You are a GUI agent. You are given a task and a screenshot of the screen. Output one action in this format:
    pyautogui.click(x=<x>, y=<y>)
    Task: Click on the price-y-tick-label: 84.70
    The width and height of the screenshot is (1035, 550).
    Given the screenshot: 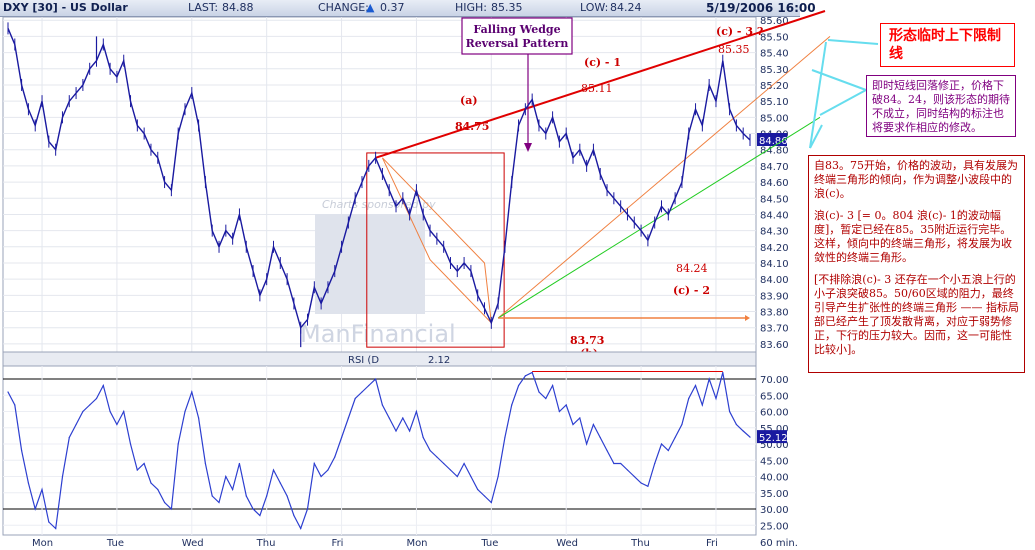 What is the action you would take?
    pyautogui.click(x=774, y=167)
    